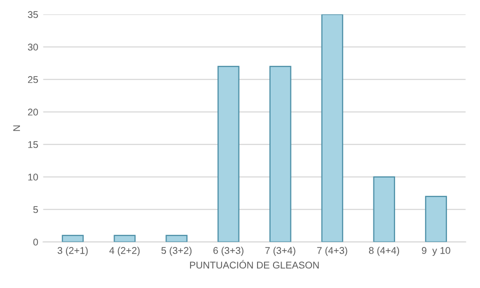 This screenshot has width=480, height=288. I want to click on y-tick-label: 25, so click(33, 80).